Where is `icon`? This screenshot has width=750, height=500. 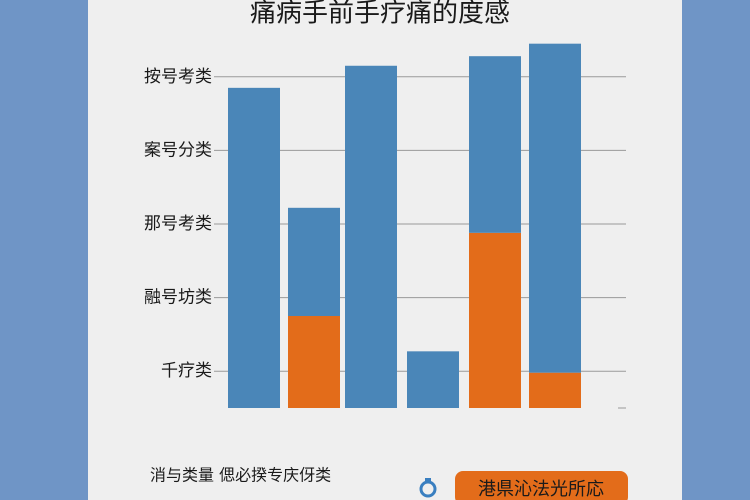
icon is located at coordinates (428, 488).